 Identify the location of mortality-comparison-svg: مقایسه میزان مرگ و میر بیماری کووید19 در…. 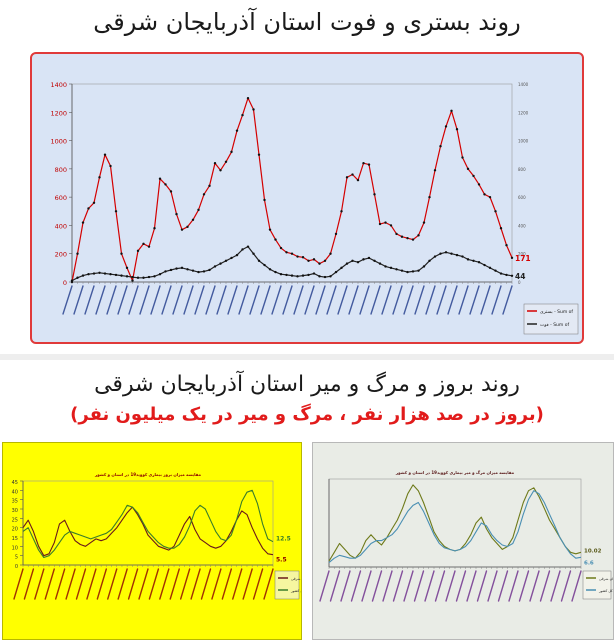
(466, 536).